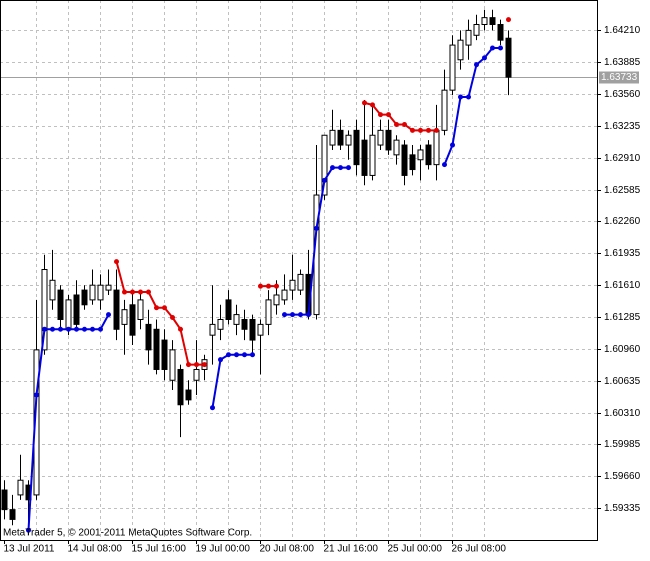  Describe the element at coordinates (287, 549) in the screenshot. I see `x-tick-label: 20 Jul 08:00` at that location.